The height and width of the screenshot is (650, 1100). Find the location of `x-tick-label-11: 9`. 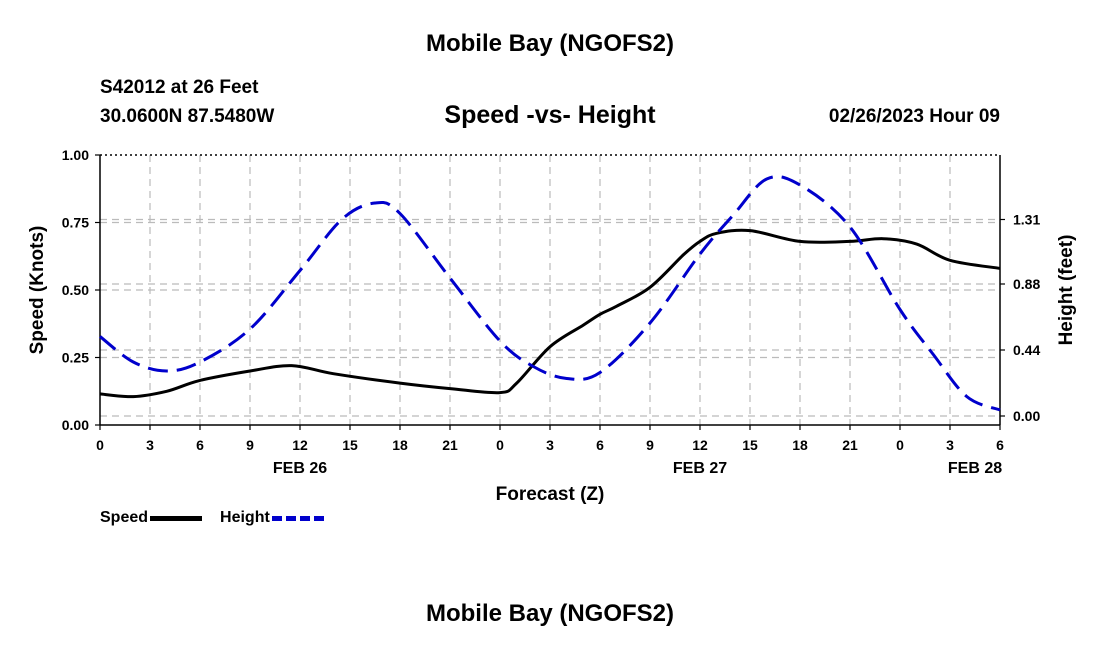

x-tick-label-11: 9 is located at coordinates (650, 445).